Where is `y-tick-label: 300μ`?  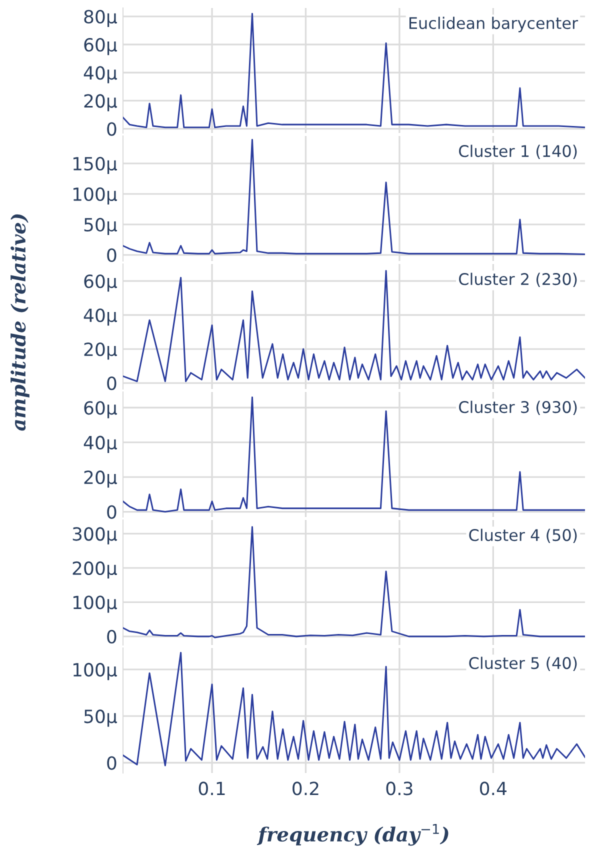
y-tick-label: 300μ is located at coordinates (95, 535).